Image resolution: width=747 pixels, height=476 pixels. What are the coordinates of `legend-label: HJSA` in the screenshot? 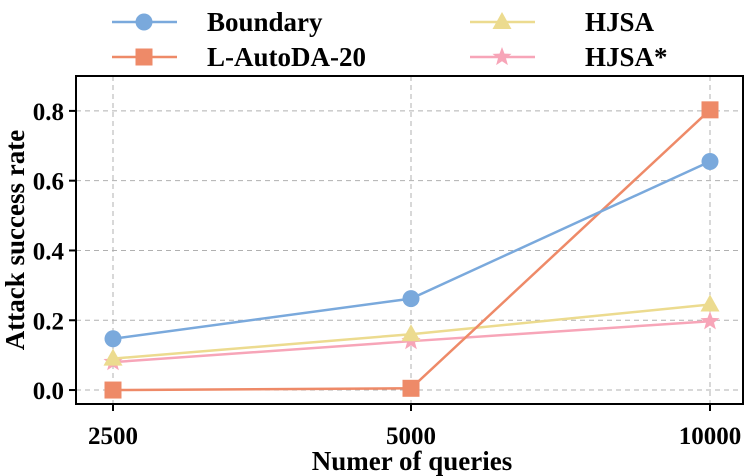 It's located at (620, 22).